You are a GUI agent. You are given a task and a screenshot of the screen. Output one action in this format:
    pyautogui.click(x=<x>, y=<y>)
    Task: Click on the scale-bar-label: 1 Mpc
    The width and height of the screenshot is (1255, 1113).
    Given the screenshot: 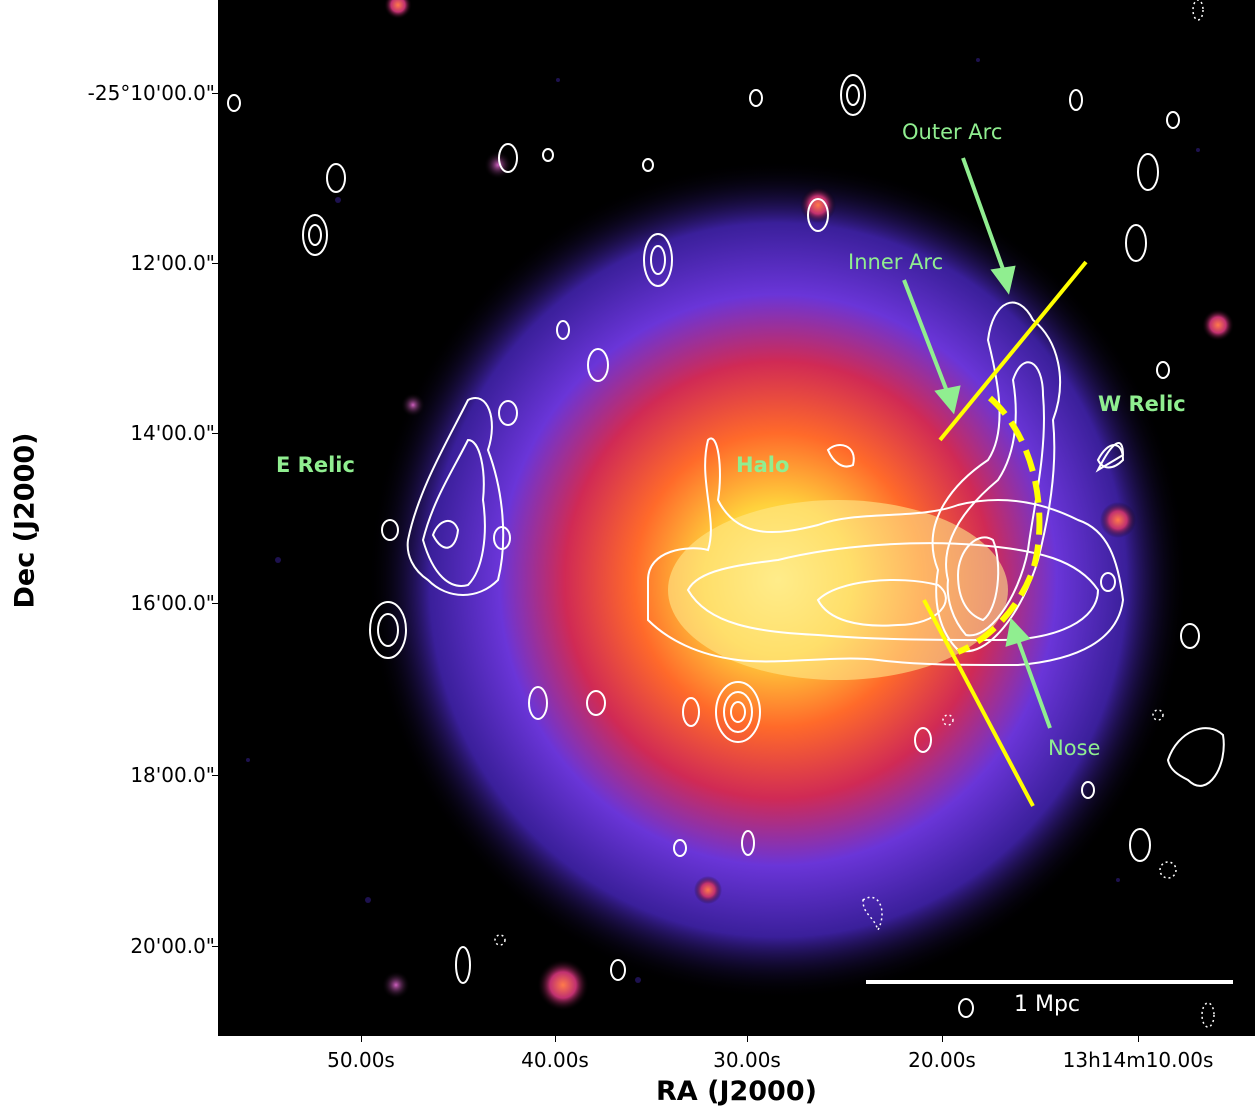 What is the action you would take?
    pyautogui.click(x=1047, y=1004)
    